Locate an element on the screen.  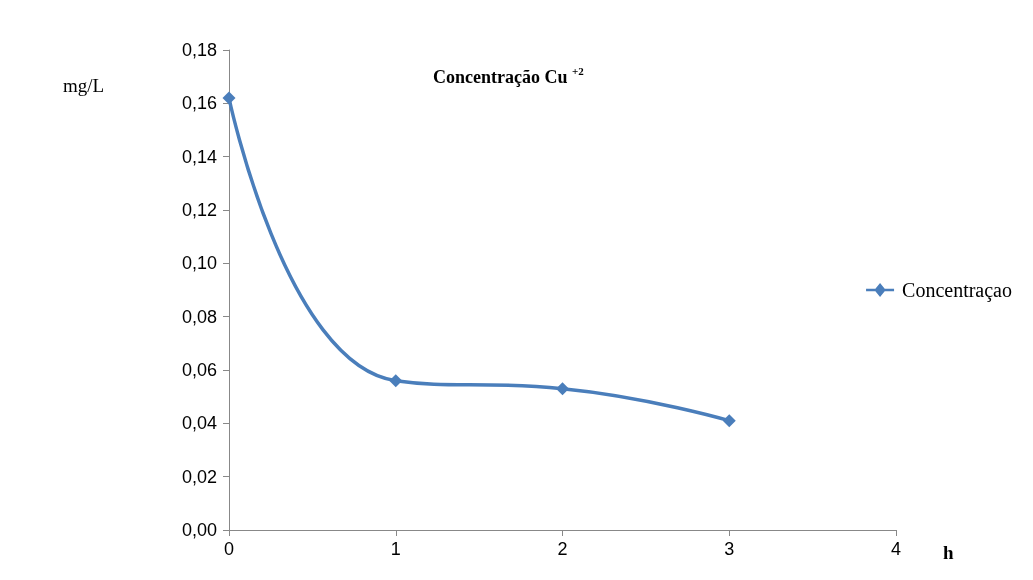
x-tick-label: 2 is located at coordinates (562, 549).